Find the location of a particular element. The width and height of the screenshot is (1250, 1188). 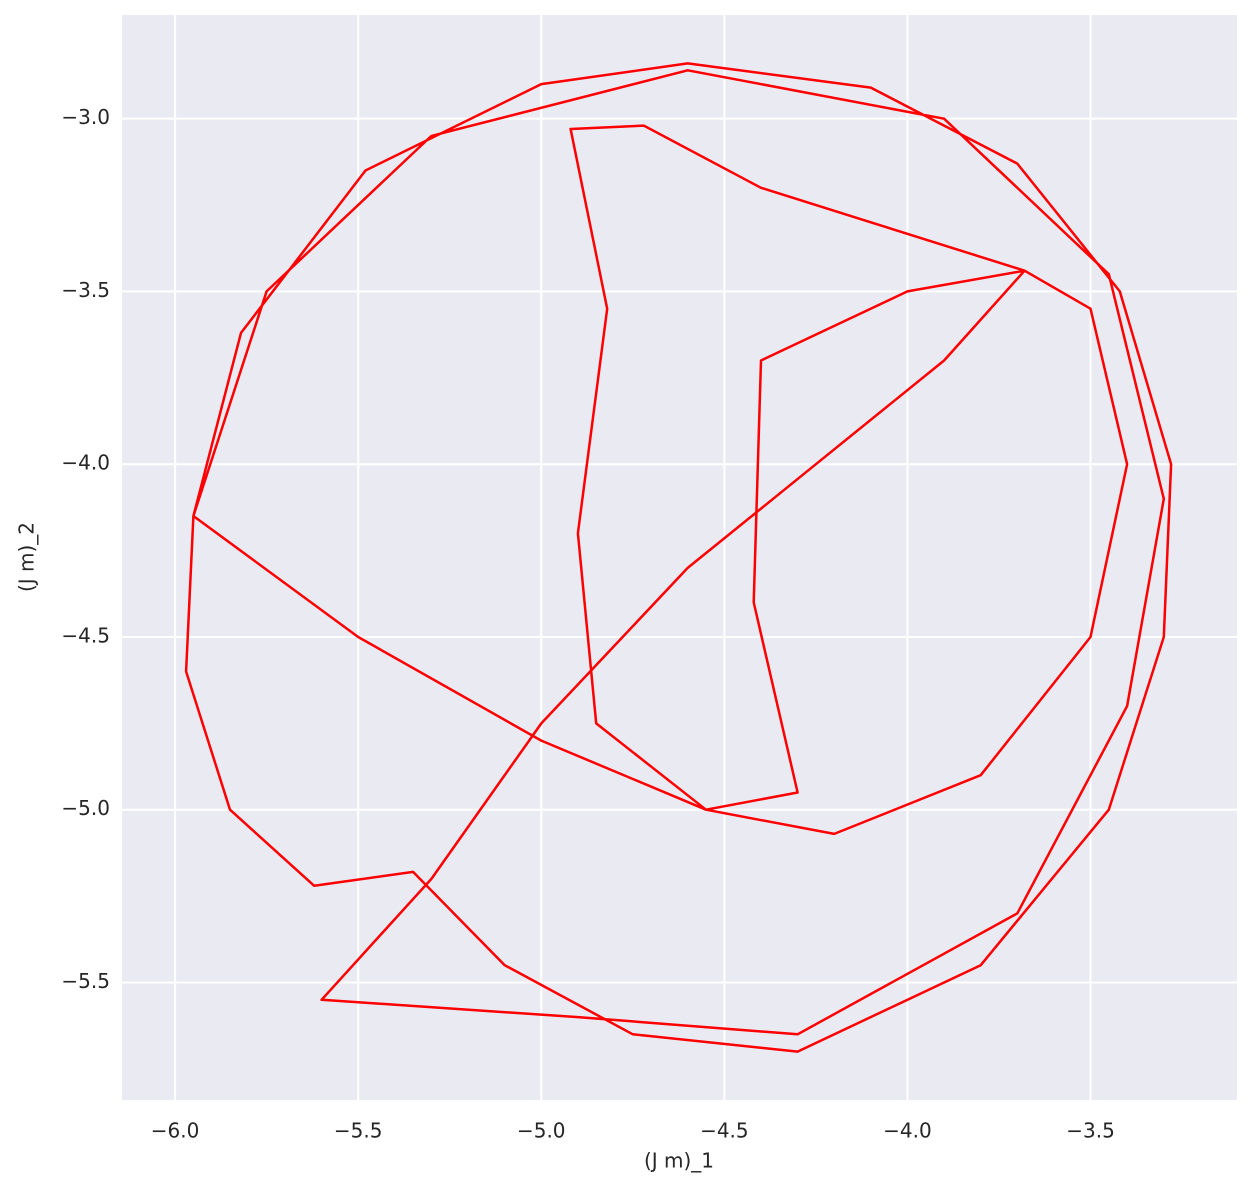

x-axis-label: (J m)_1 is located at coordinates (679, 1161).